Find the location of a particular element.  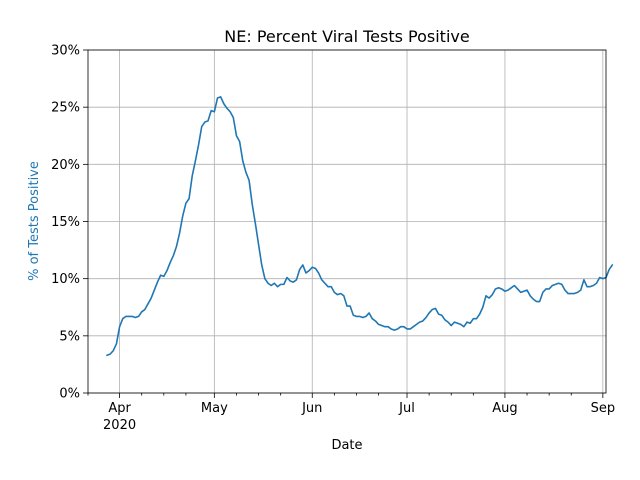

y-tick-label: 15% is located at coordinates (65, 222).